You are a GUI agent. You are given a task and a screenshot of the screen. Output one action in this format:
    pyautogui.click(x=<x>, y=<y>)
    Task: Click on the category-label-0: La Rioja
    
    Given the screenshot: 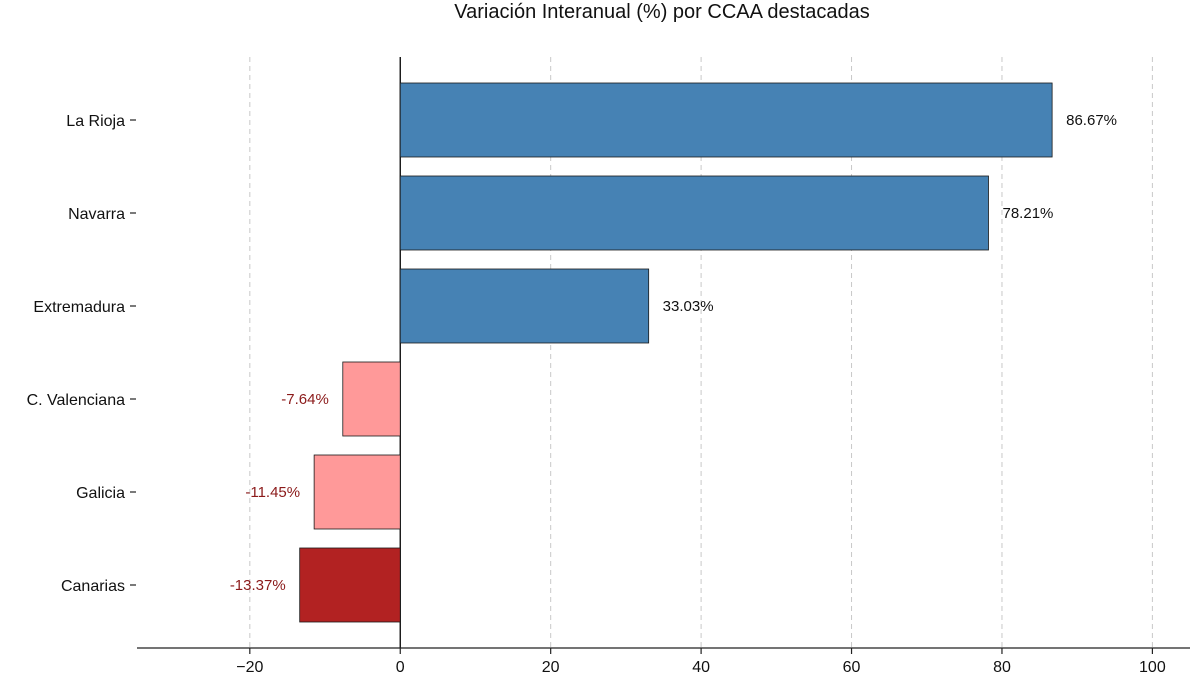 What is the action you would take?
    pyautogui.click(x=95, y=121)
    